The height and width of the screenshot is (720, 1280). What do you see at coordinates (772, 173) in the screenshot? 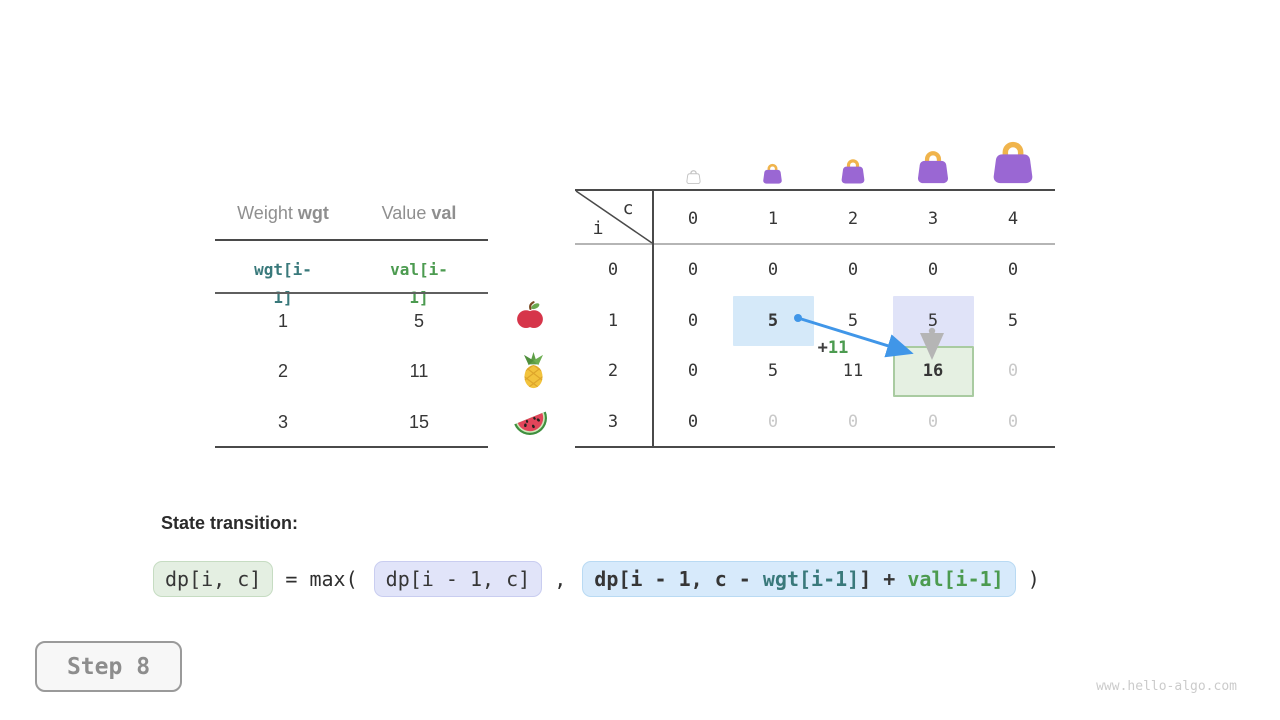
I see `handbag-icon-small` at bounding box center [772, 173].